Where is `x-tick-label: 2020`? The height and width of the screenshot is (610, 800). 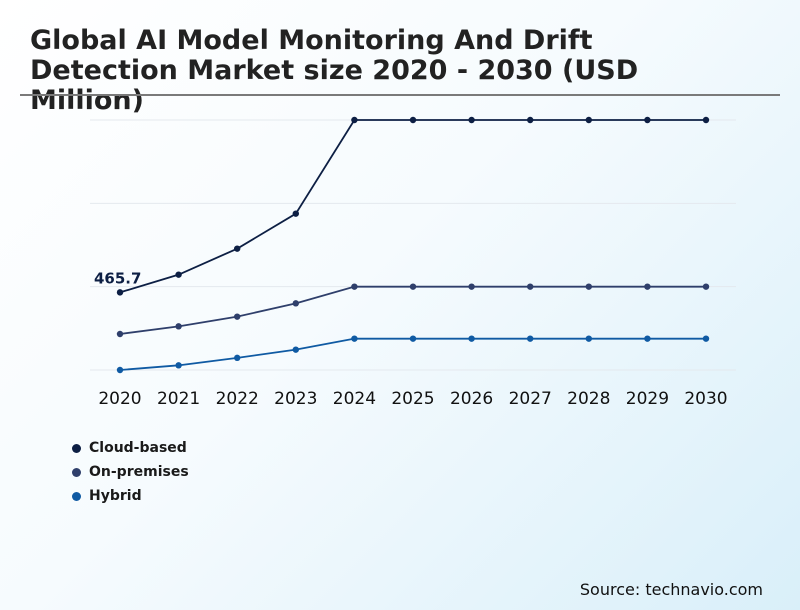 x-tick-label: 2020 is located at coordinates (119, 399).